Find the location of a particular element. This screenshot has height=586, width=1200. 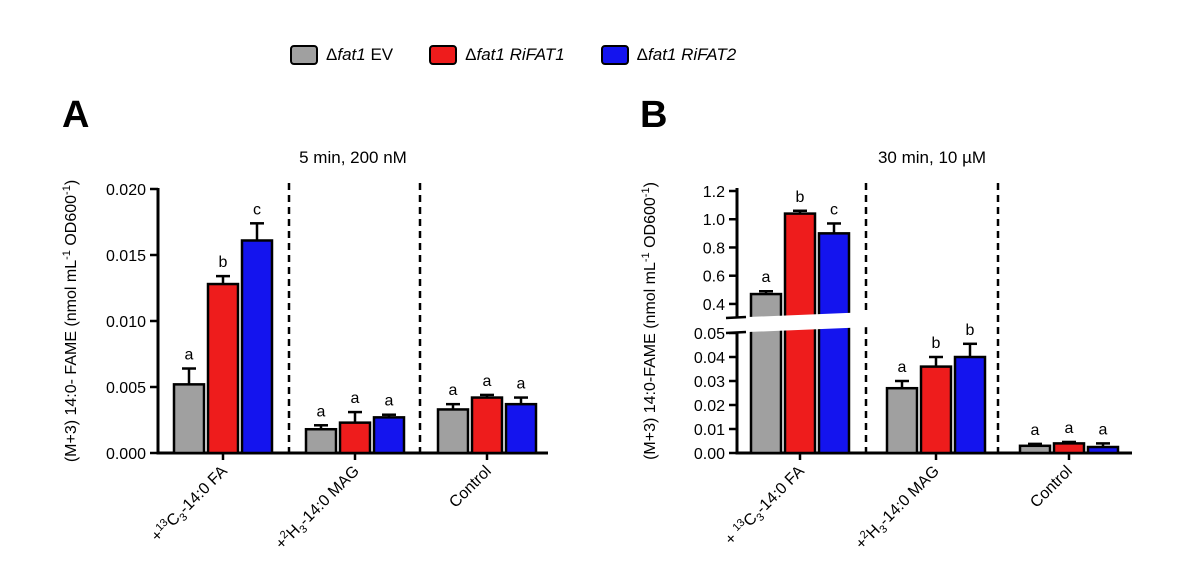

panel-a-xlabel-1: +2H3-14:0 MAG is located at coordinates (318, 508).